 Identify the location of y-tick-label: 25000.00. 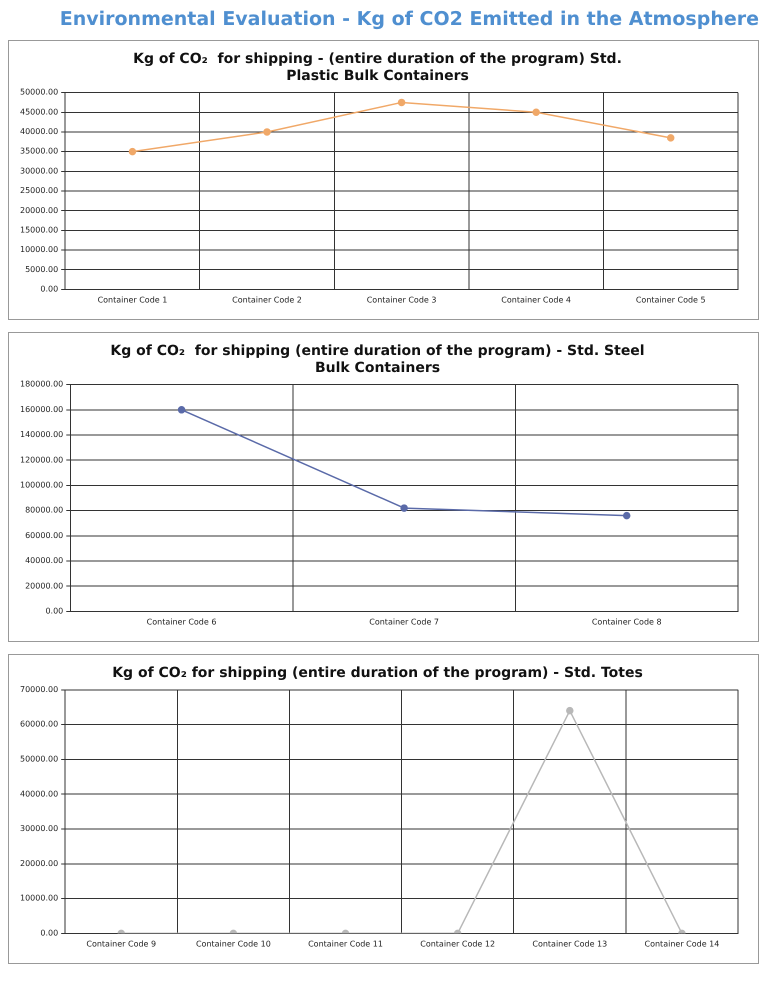
(39, 191).